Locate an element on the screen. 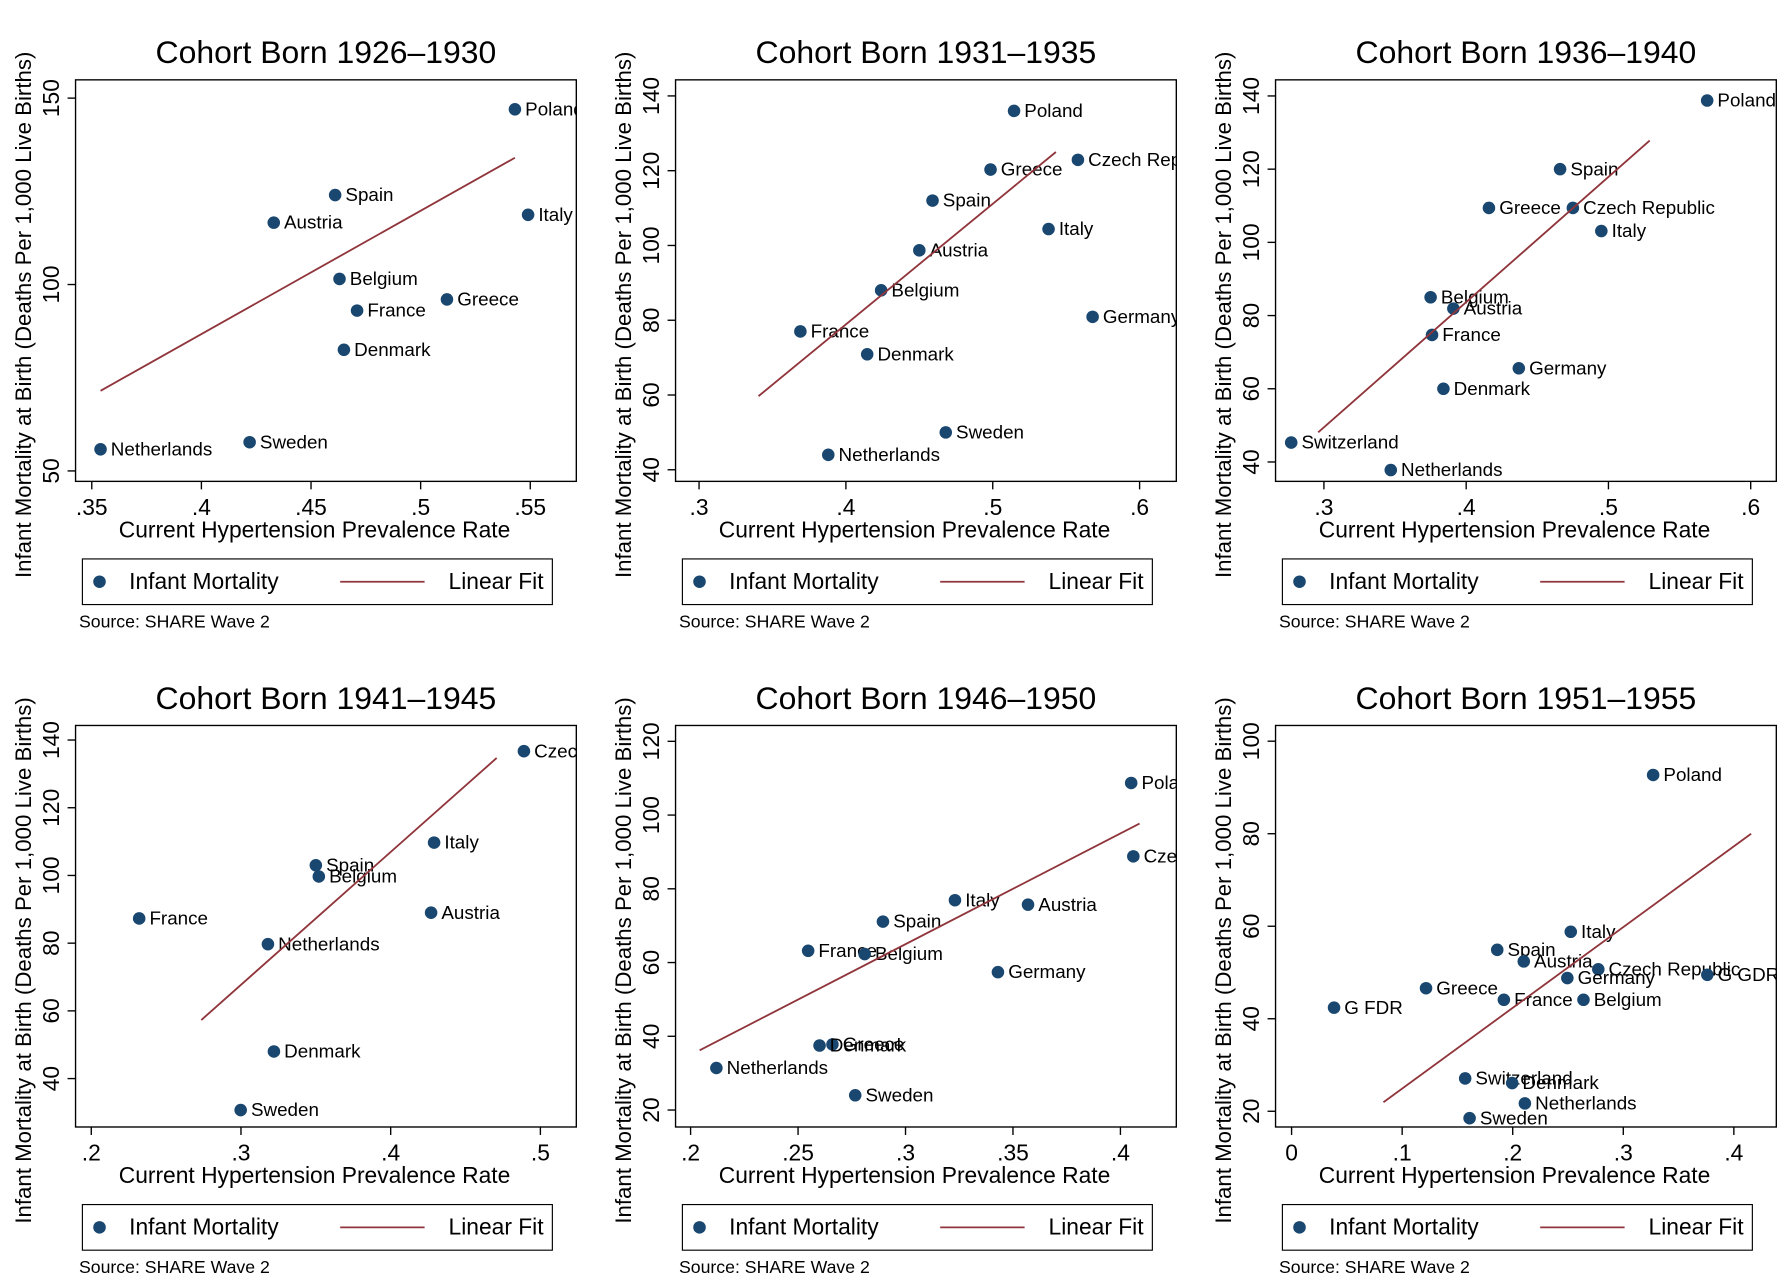 The image size is (1780, 1273). x-tick-label: .35 is located at coordinates (92, 507).